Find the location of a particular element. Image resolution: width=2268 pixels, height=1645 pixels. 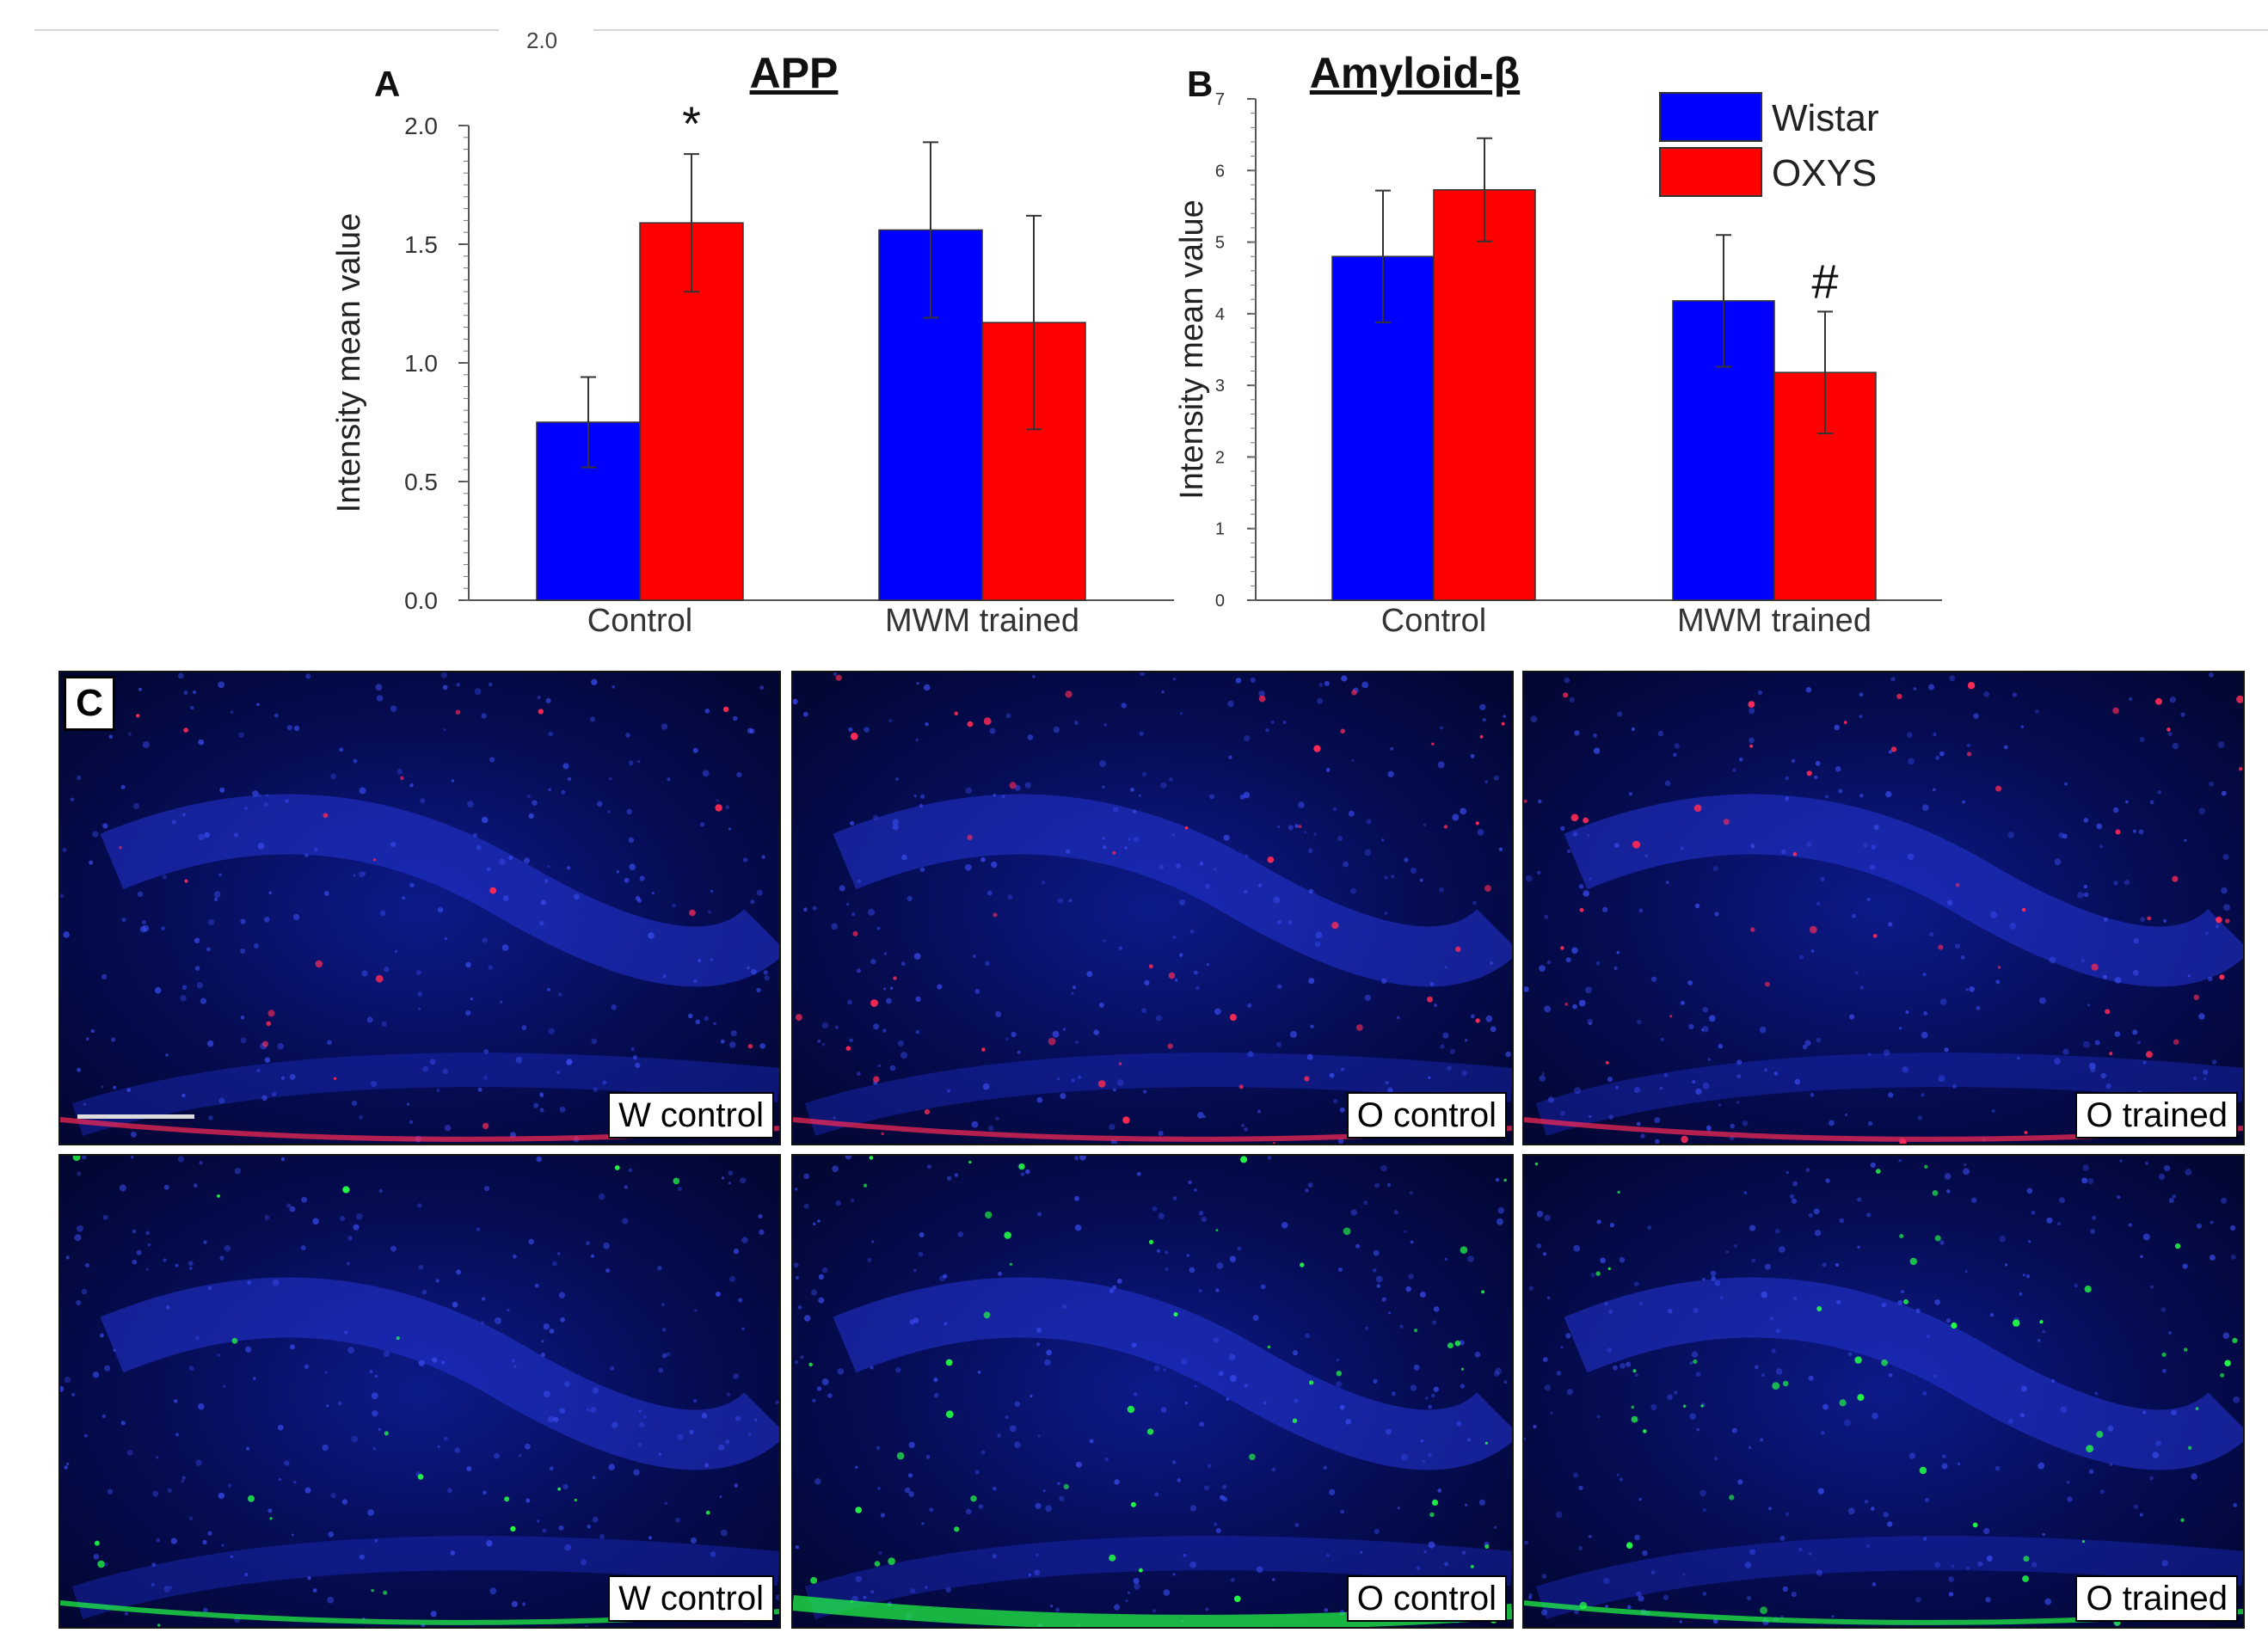

x-category-label: Control is located at coordinates (640, 621).